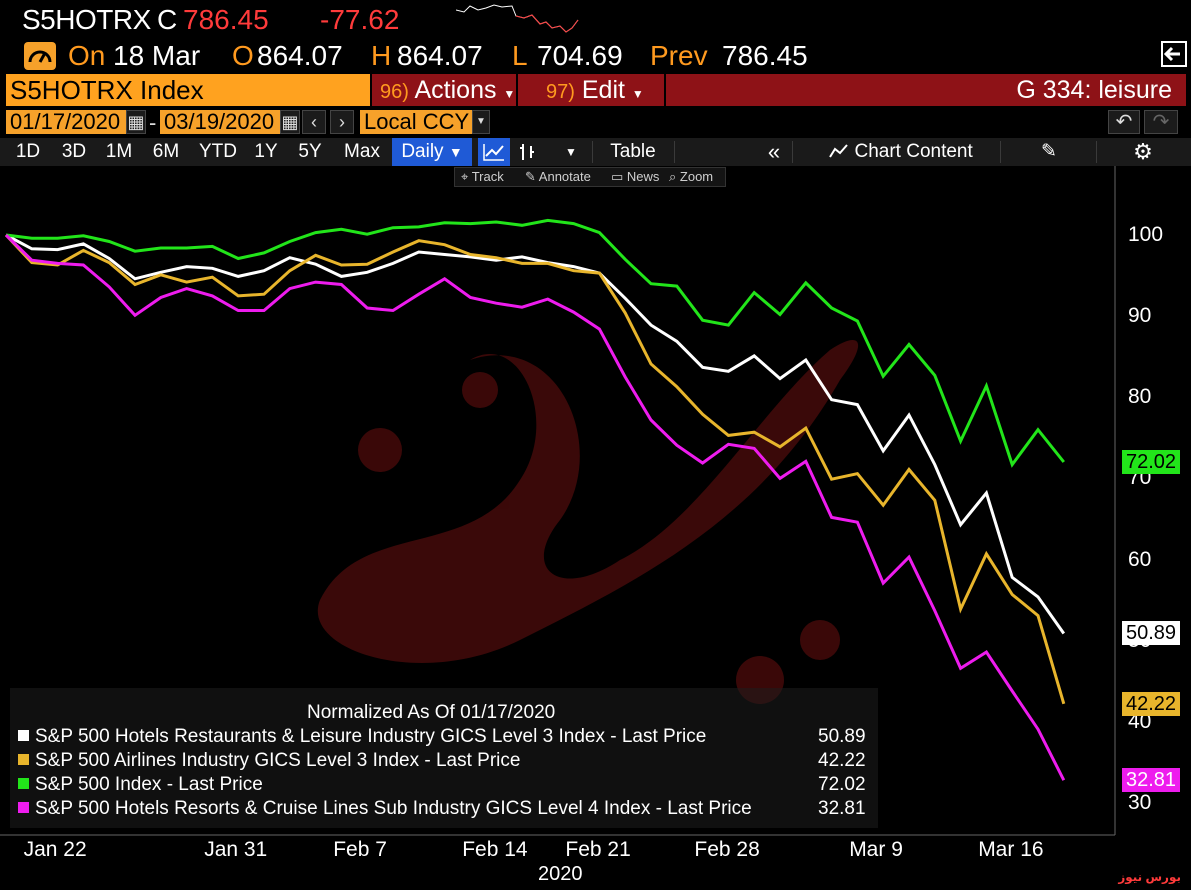  I want to click on chart-content-button: Chart Content, so click(901, 152).